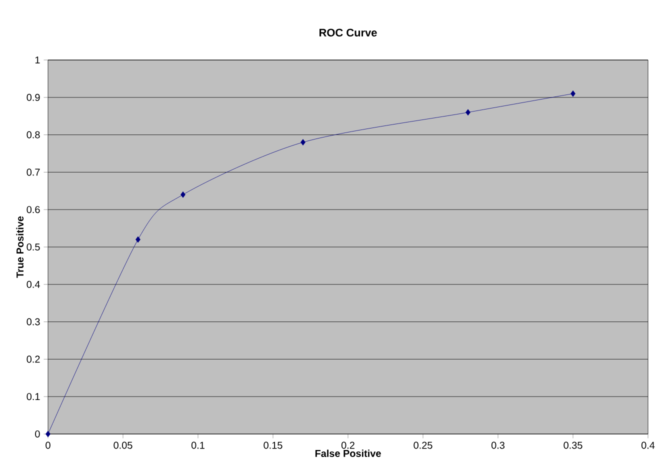 This screenshot has height=476, width=670. I want to click on y-tick-label: 0.8, so click(33, 134).